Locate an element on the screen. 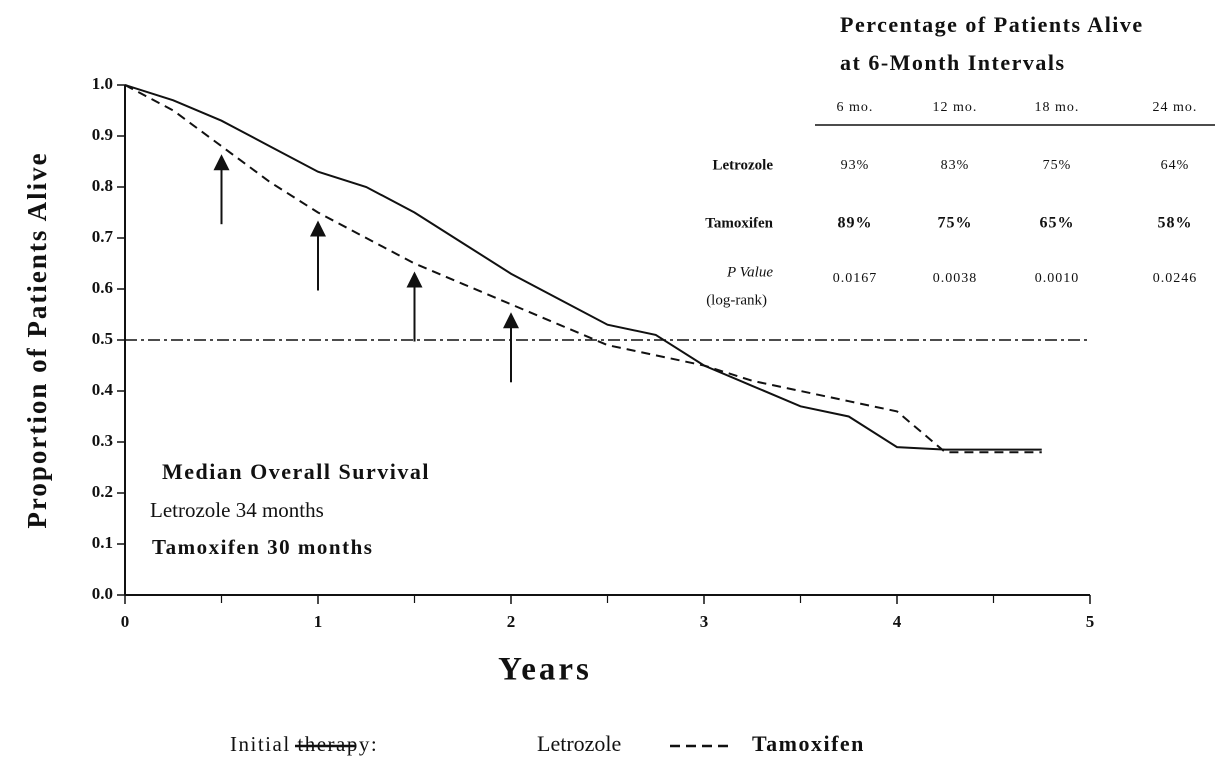  y-tick-label: 0.8 is located at coordinates (102, 185).